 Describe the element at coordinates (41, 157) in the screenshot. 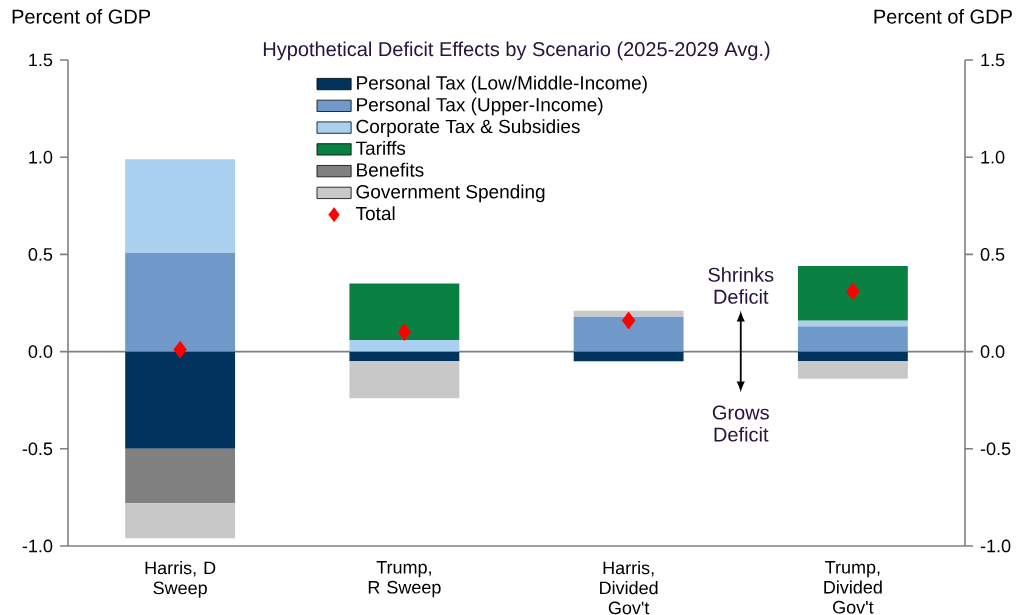

I see `y-tick-label: 1.0` at that location.